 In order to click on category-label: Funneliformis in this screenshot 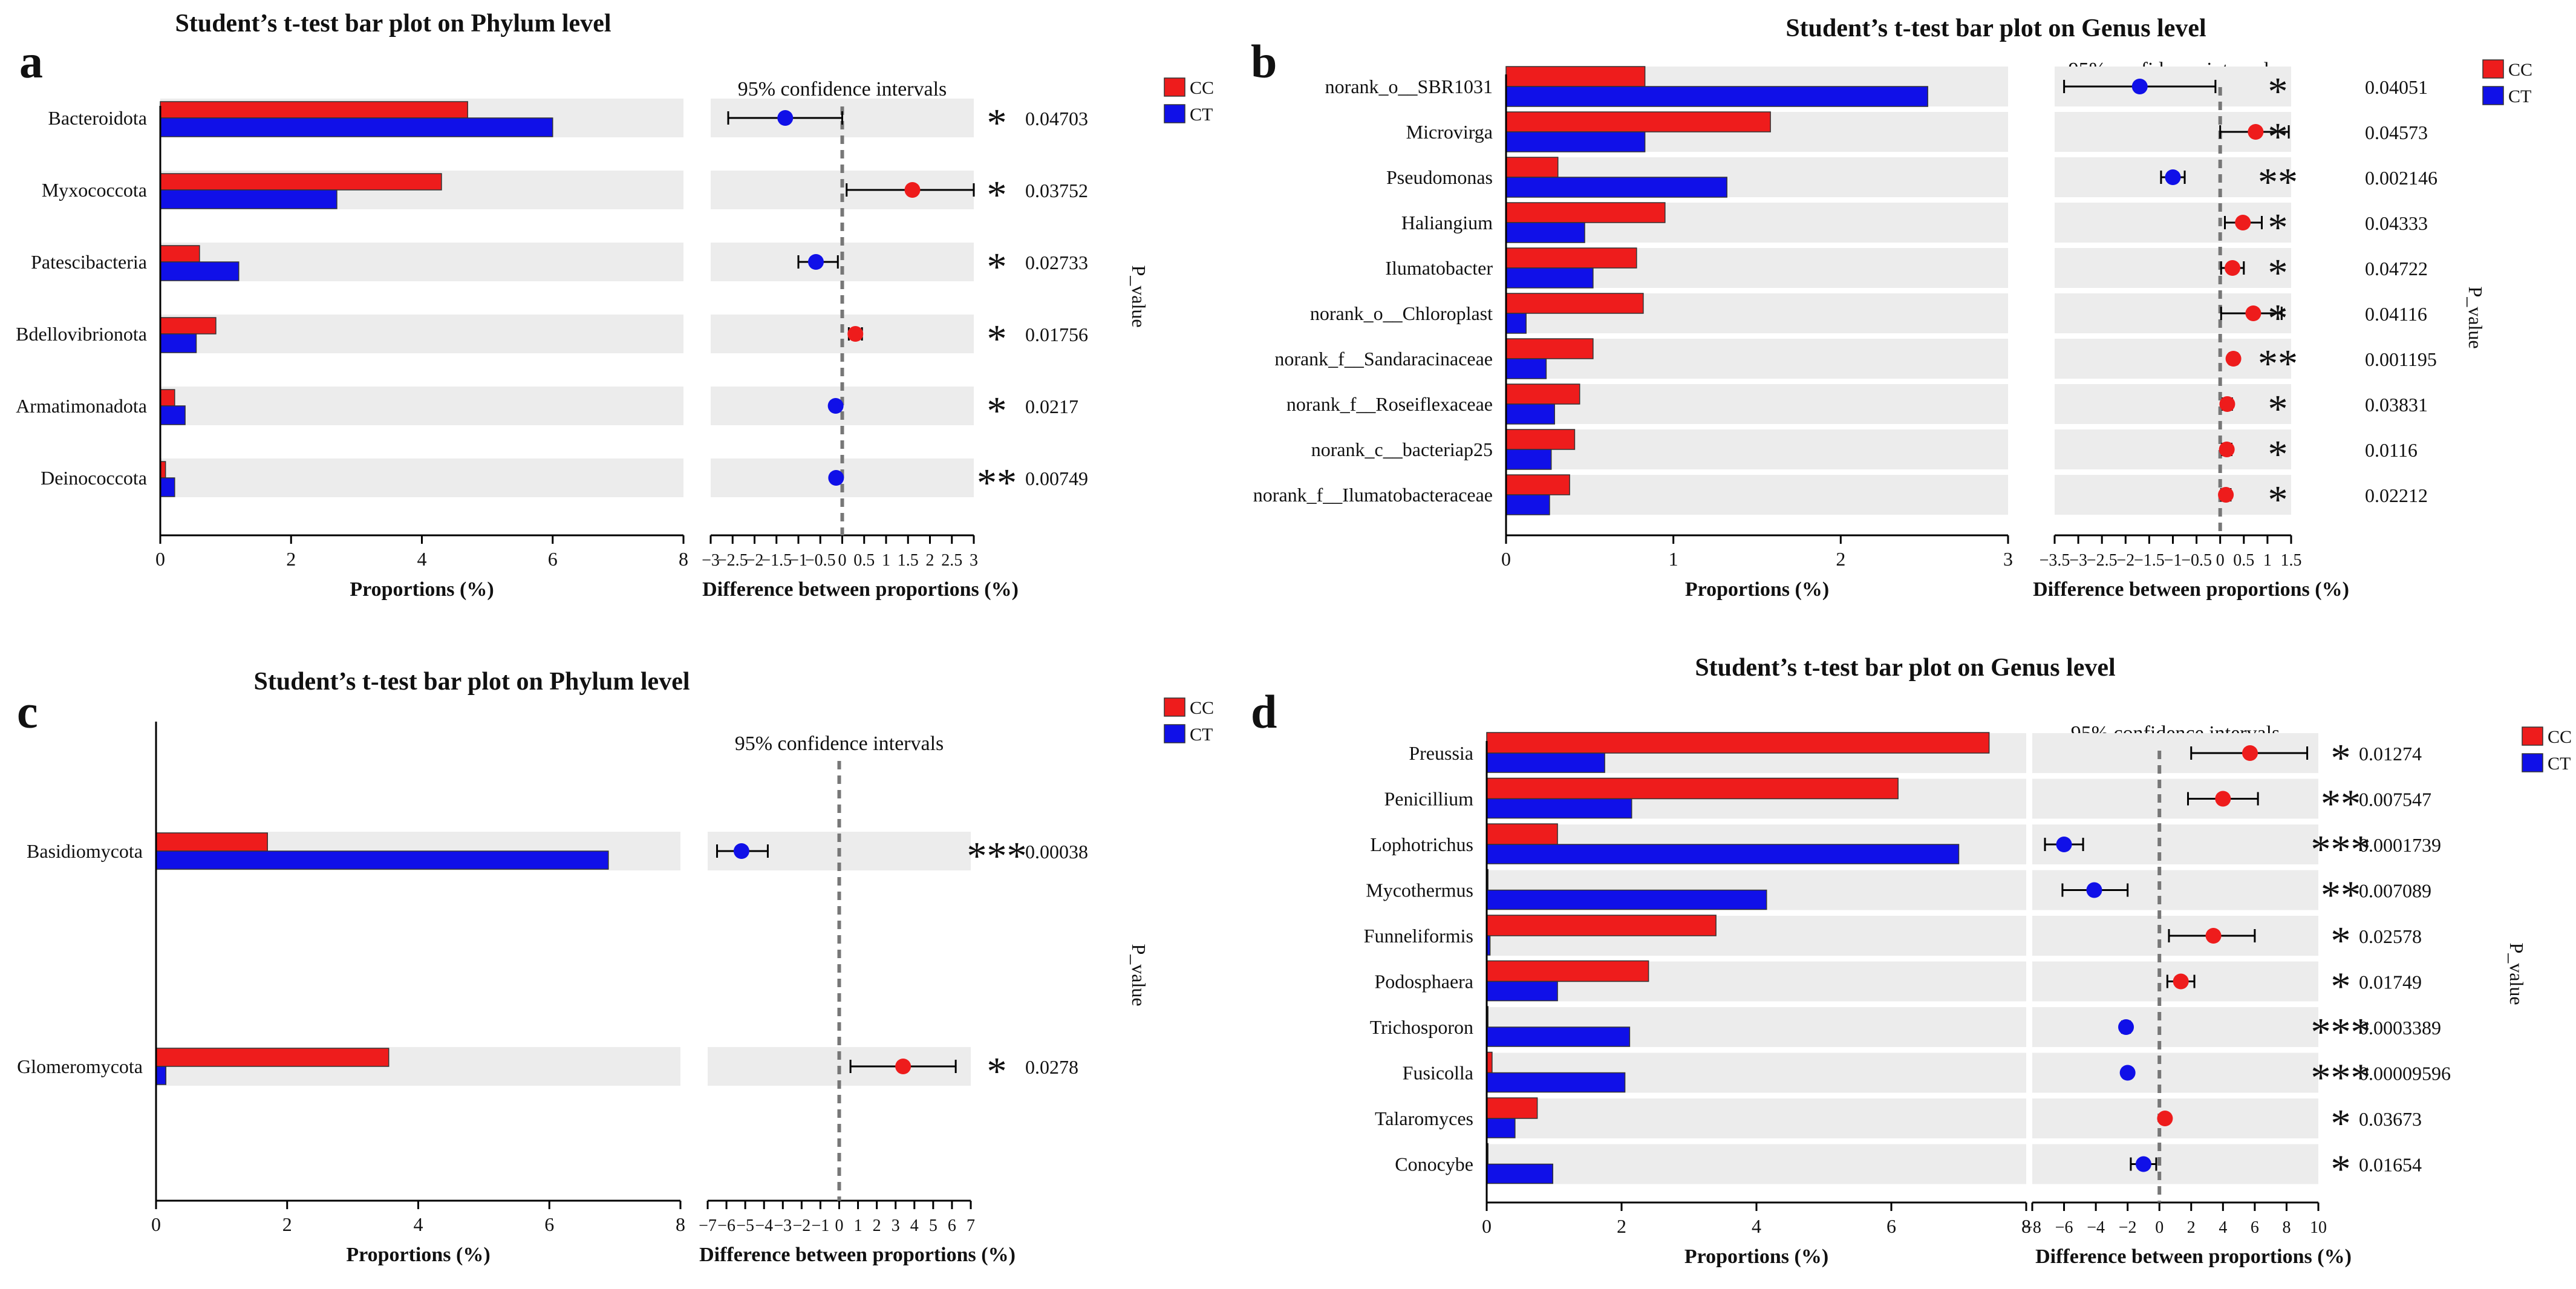, I will do `click(1418, 936)`.